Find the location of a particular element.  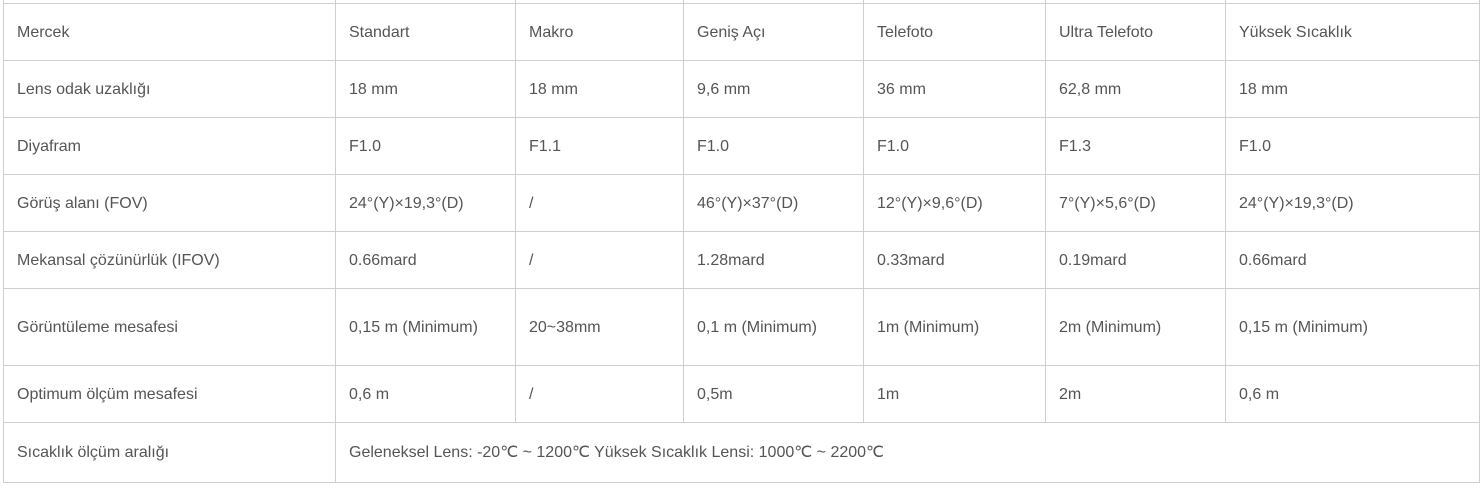

cell: 2m is located at coordinates (1135, 394).